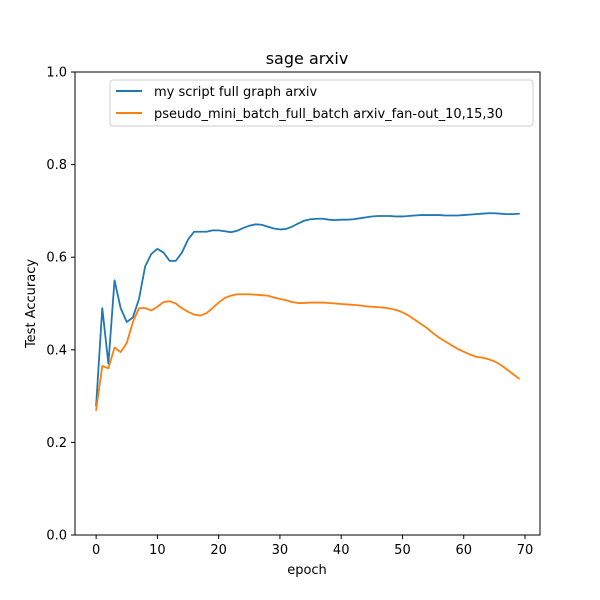 Image resolution: width=600 pixels, height=600 pixels. I want to click on y-tick-label: 0.2, so click(56, 443).